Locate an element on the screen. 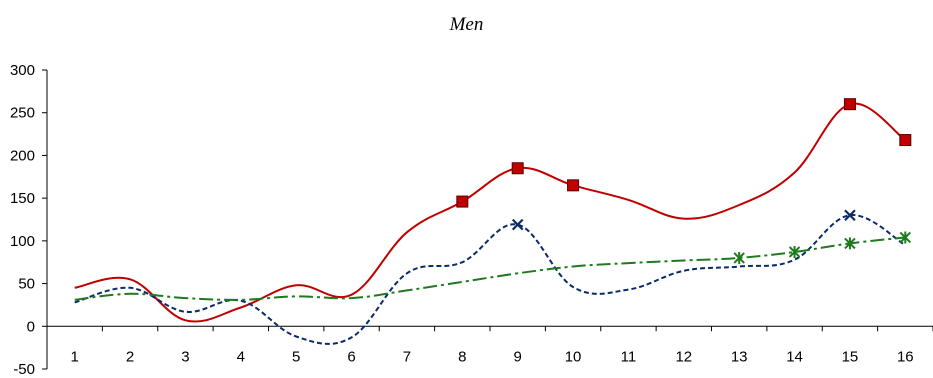 The height and width of the screenshot is (378, 933). y-tick-label: 50 is located at coordinates (26, 284).